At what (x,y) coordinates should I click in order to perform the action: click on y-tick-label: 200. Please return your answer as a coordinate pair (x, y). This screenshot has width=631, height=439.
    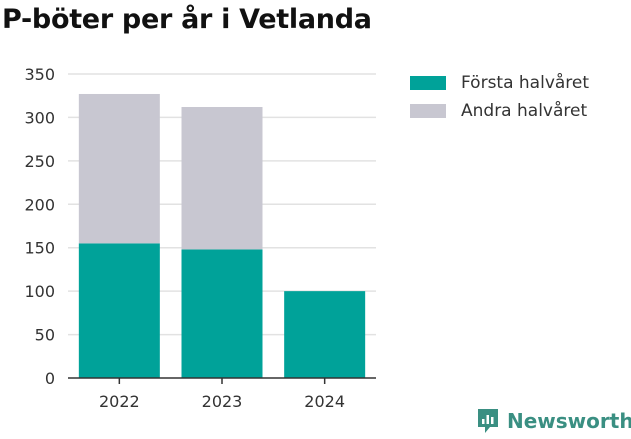
    Looking at the image, I should click on (39, 204).